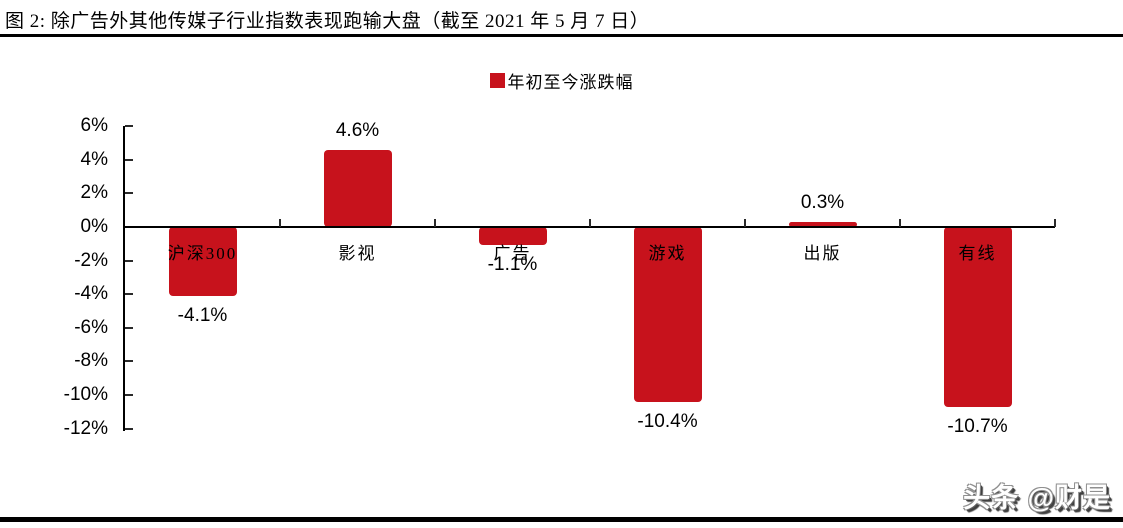 The width and height of the screenshot is (1123, 528). I want to click on bar-value-label: -1.1%, so click(512, 265).